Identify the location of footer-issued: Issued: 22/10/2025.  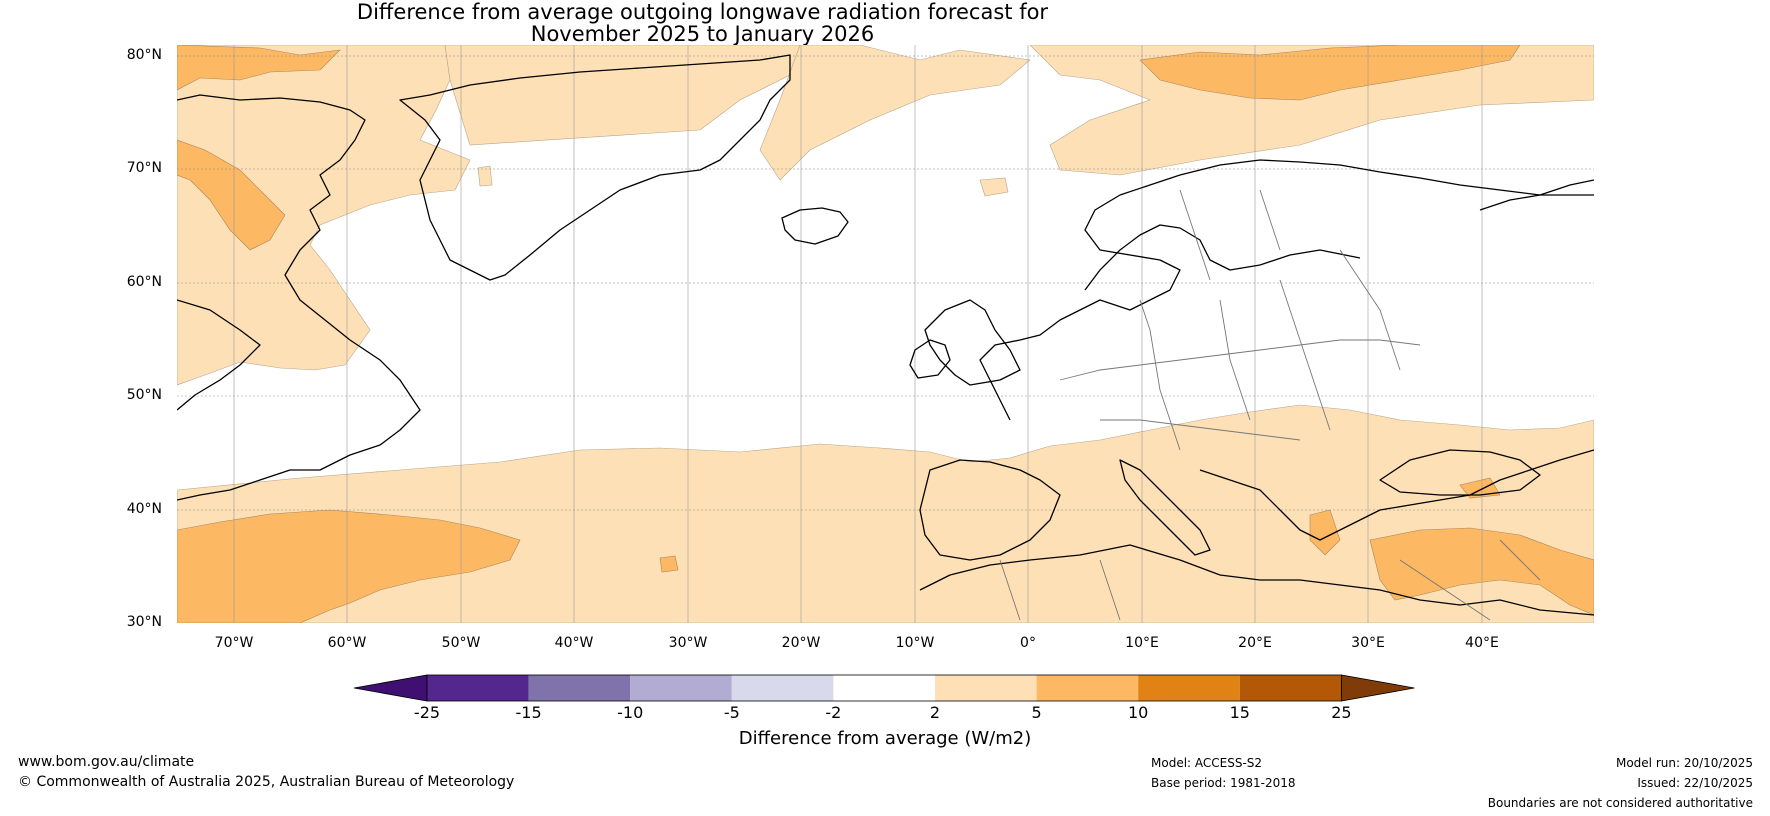
(1695, 783).